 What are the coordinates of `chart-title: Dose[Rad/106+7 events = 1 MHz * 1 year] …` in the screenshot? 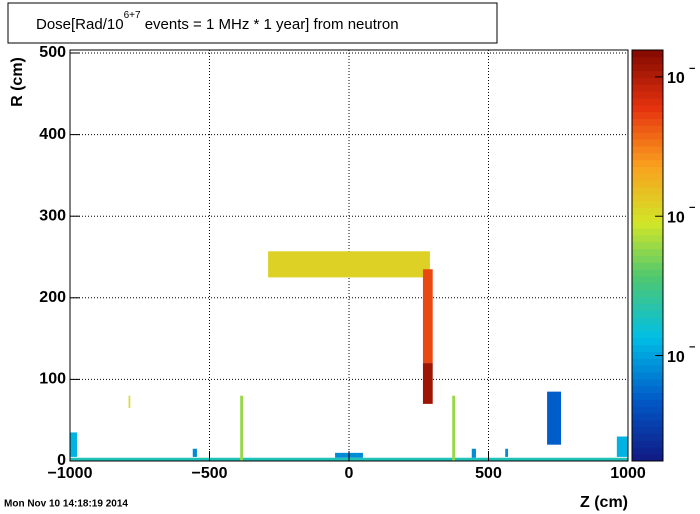 It's located at (217, 21).